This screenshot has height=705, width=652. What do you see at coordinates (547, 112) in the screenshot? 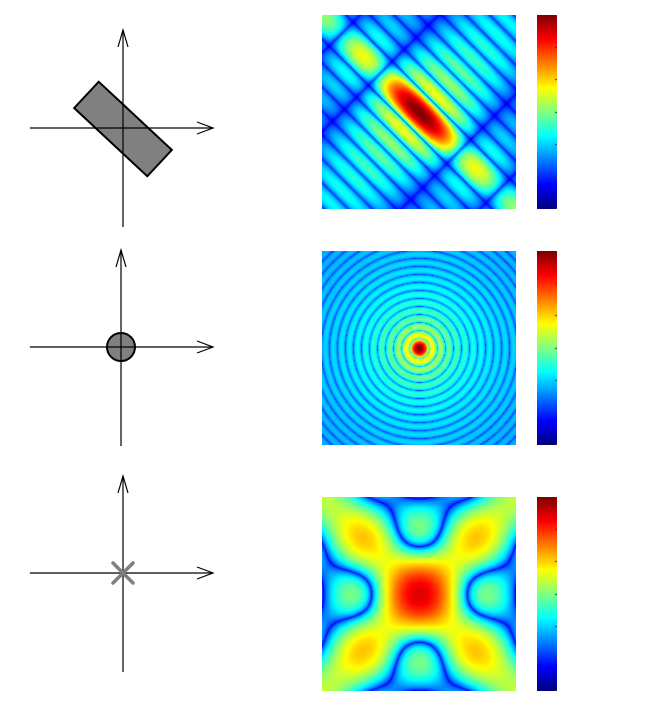
I see `colorbar-rectangle` at bounding box center [547, 112].